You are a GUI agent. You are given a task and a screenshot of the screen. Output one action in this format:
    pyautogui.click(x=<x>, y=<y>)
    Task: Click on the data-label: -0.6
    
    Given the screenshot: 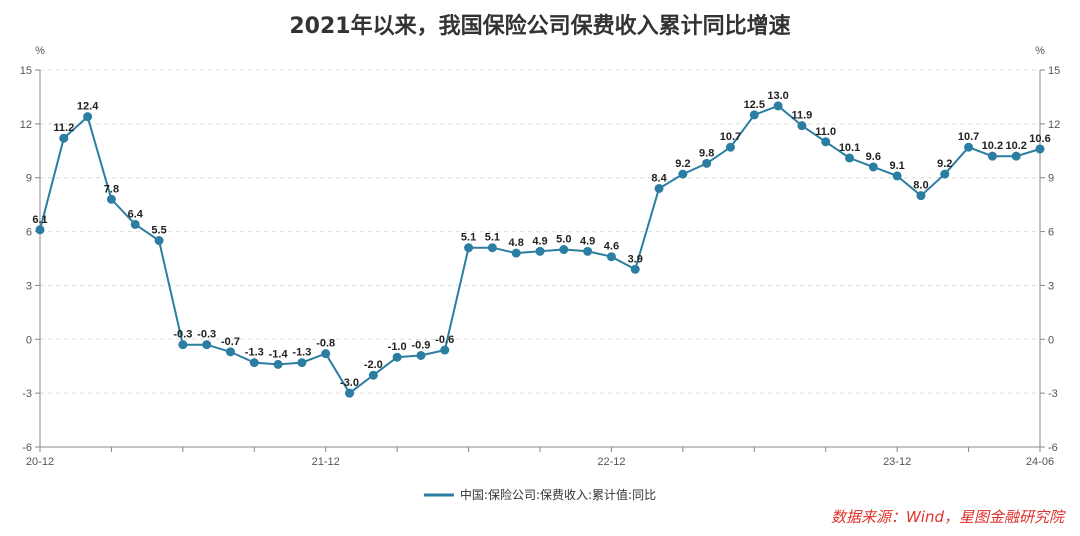 What is the action you would take?
    pyautogui.click(x=444, y=340)
    